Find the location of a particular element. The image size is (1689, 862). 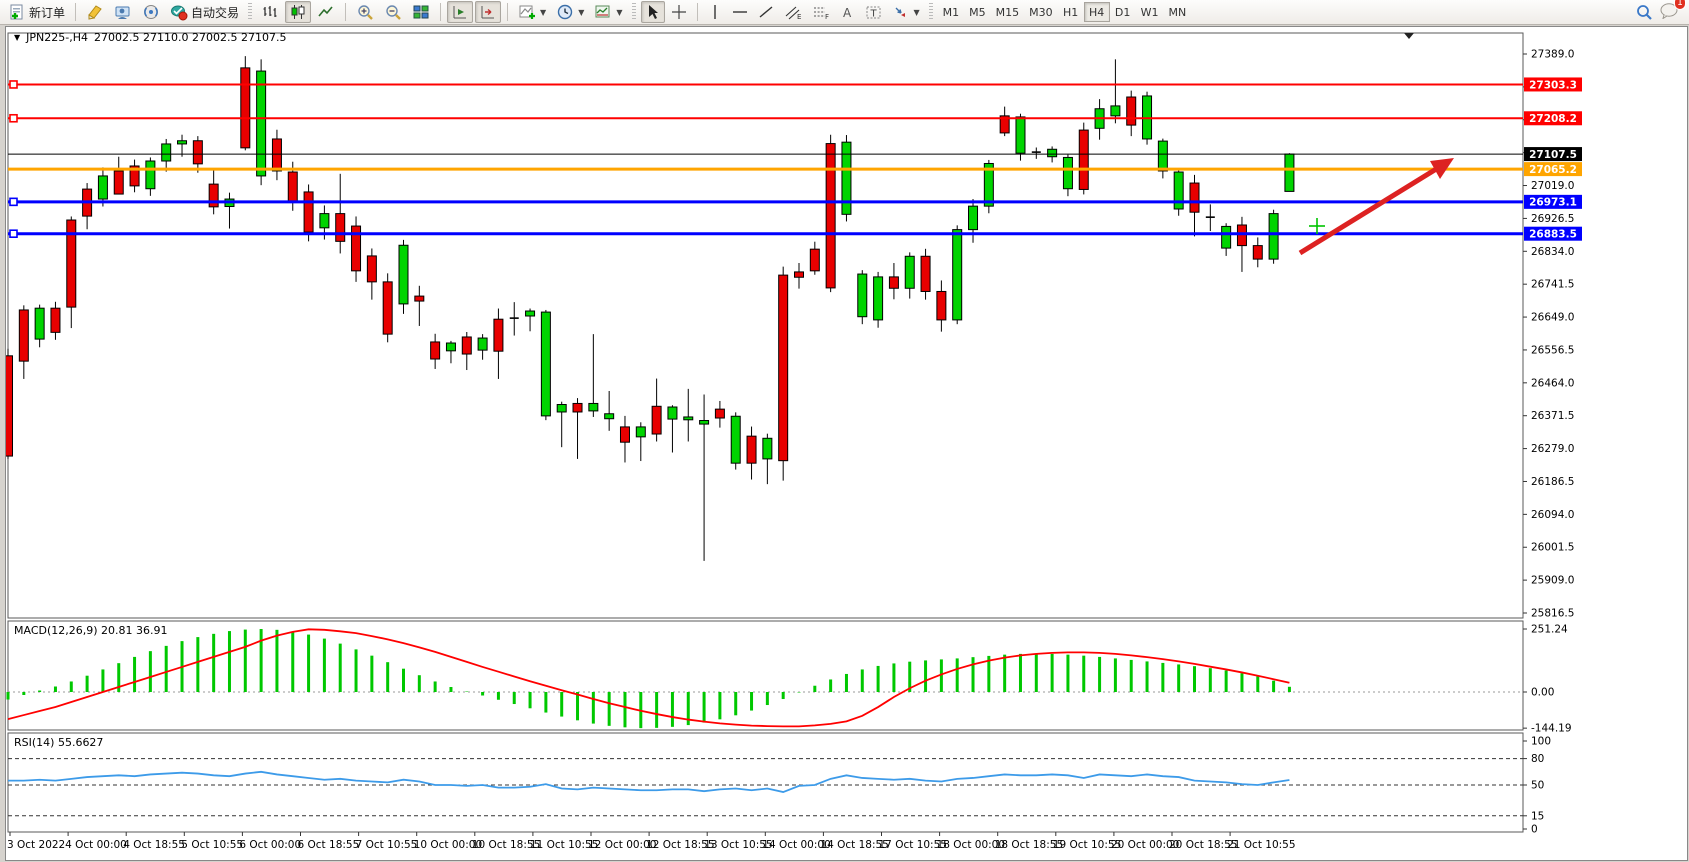

text-label-button: T is located at coordinates (873, 12).